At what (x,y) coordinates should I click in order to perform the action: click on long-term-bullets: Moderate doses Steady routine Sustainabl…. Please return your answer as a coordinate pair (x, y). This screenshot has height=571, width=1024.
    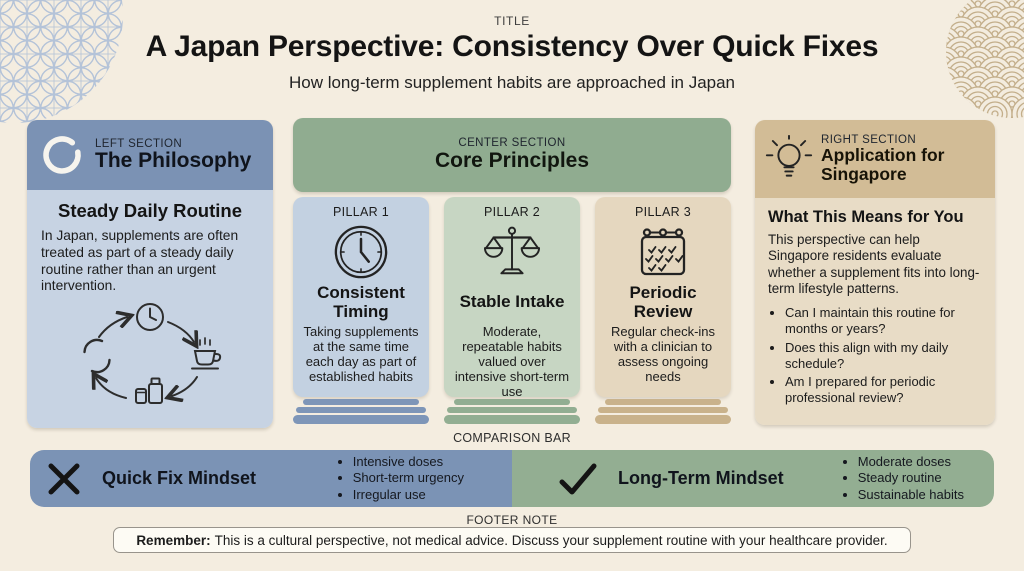
    Looking at the image, I should click on (903, 478).